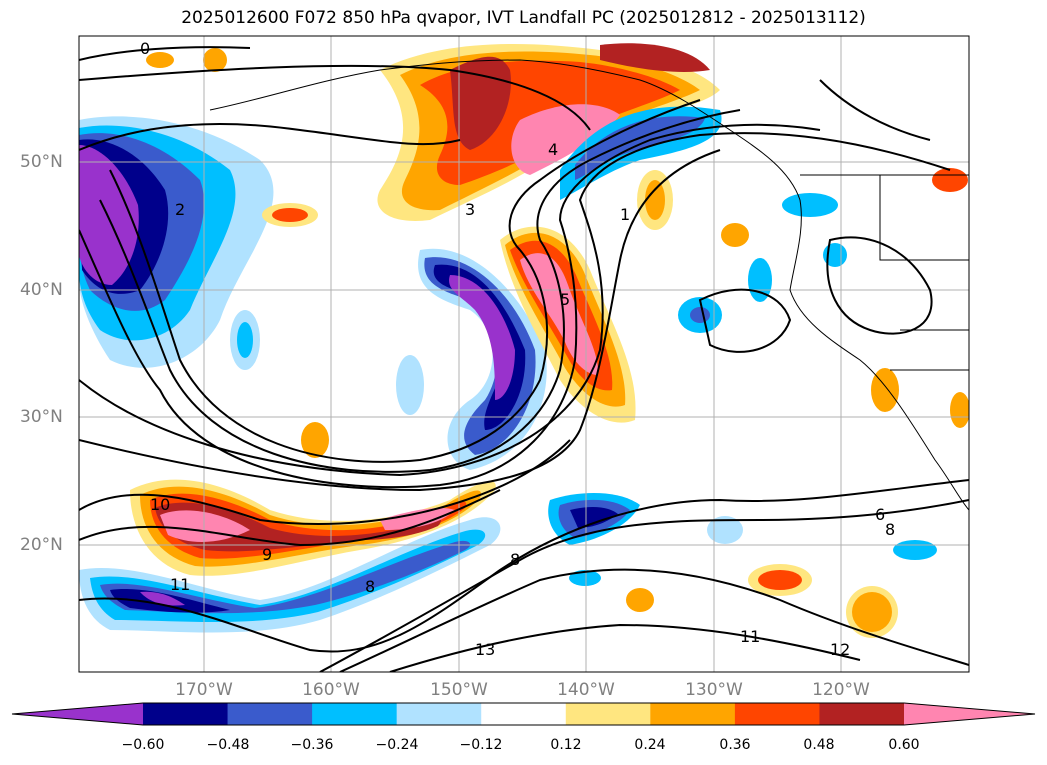 Image resolution: width=1047 pixels, height=765 pixels. Describe the element at coordinates (880, 514) in the screenshot. I see `contour-label: 6` at that location.